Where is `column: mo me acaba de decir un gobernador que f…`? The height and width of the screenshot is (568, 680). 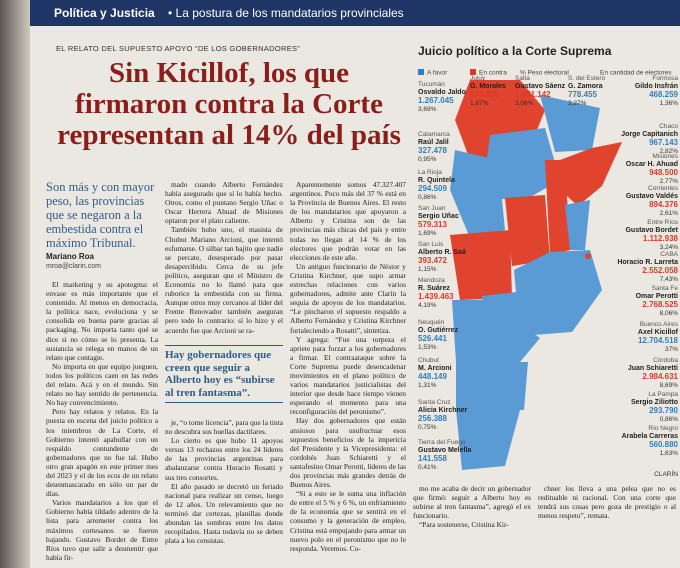
column: mo me acaba de decir un gobernador que f… is located at coordinates (472, 526).